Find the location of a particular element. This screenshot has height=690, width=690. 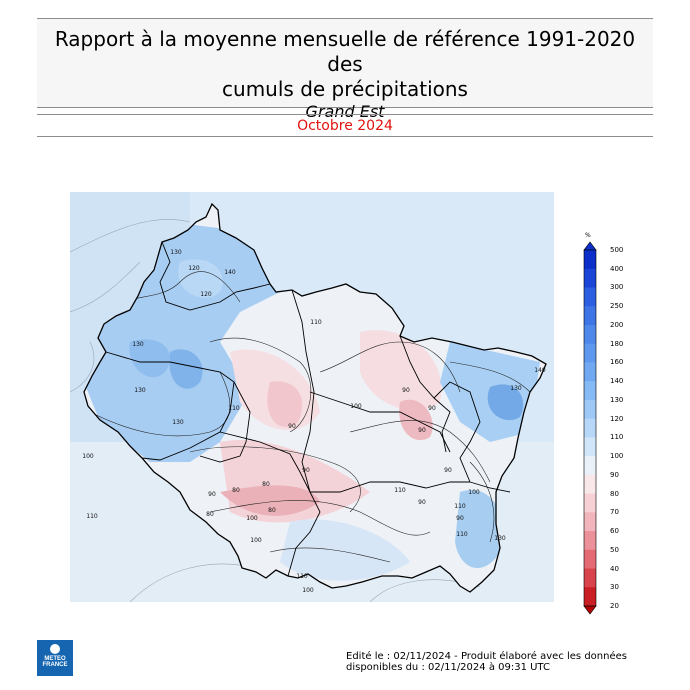

legend-max-arrow is located at coordinates (590, 246).